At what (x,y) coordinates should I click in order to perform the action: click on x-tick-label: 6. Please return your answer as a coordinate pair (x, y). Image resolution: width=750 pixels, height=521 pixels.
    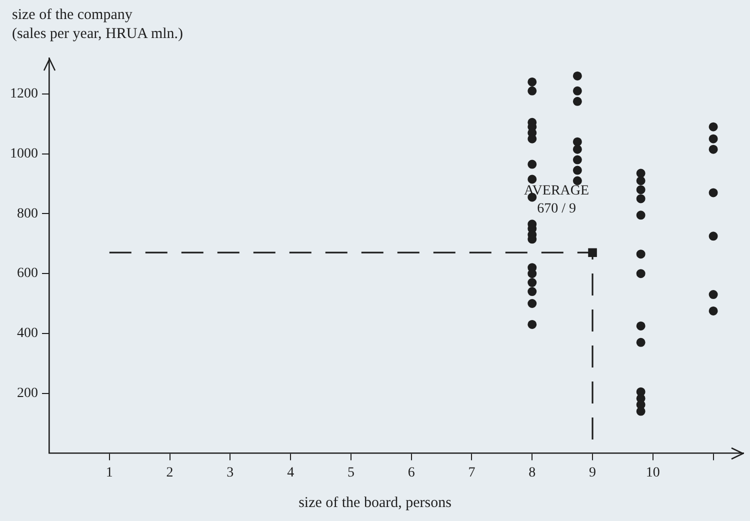
    Looking at the image, I should click on (411, 472).